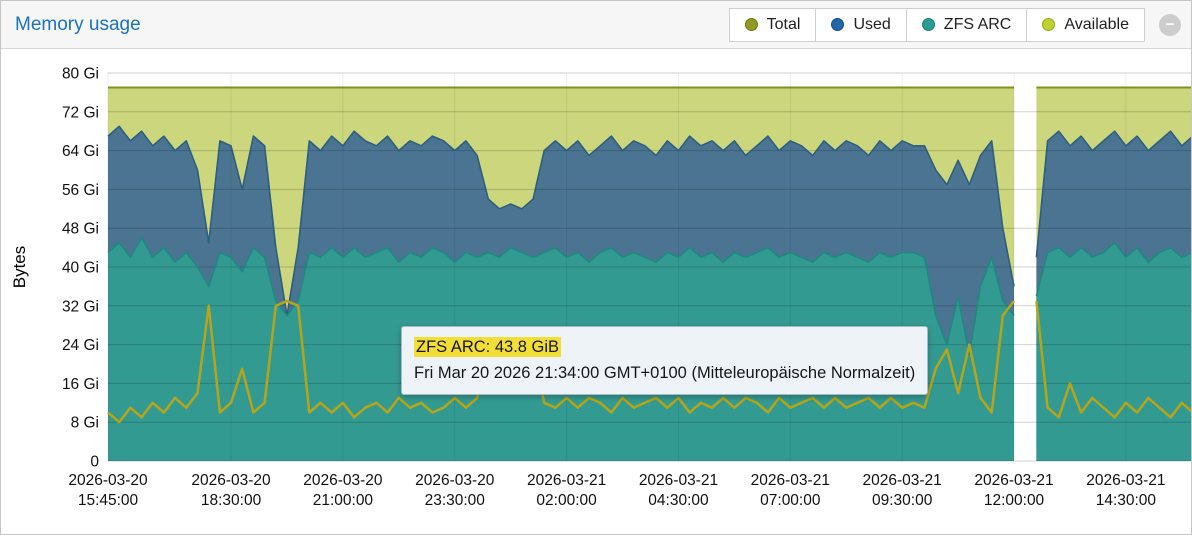  I want to click on x-axis-tick-label: 2026-03-20 15:45:00, so click(108, 490).